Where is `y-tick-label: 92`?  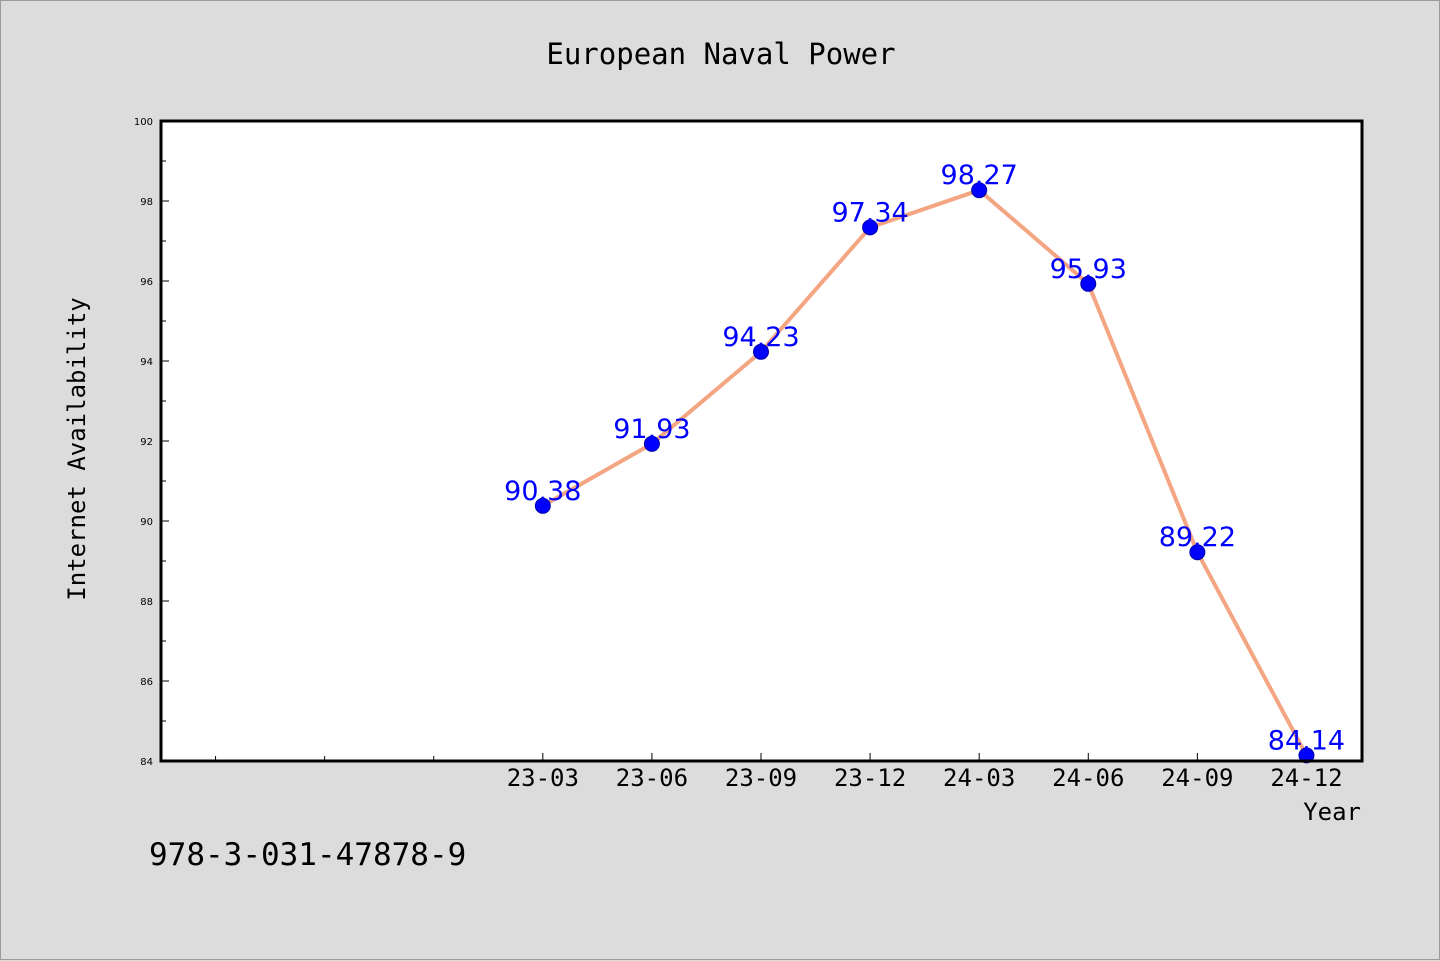 y-tick-label: 92 is located at coordinates (146, 442).